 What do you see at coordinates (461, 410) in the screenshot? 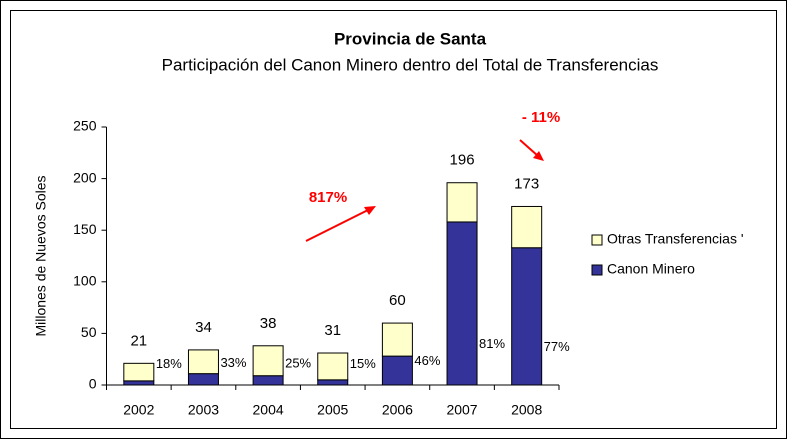
I see `x-tick-label: 2007` at bounding box center [461, 410].